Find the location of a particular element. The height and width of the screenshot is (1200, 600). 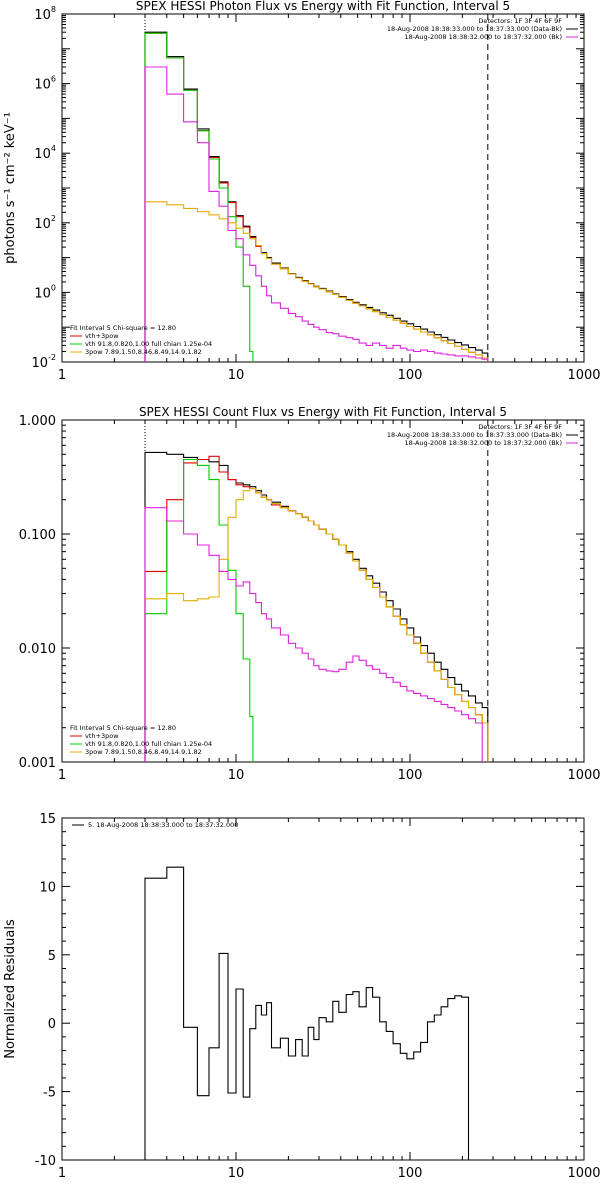

y-tick-label: -5 is located at coordinates (49, 1093).